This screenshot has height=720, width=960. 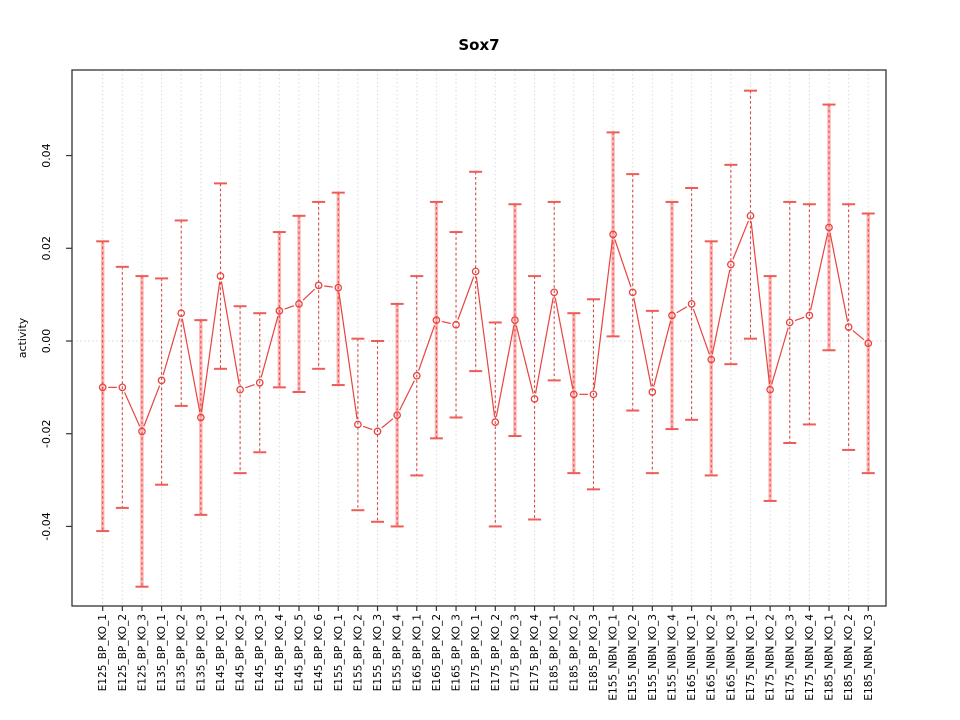 I want to click on x-tick-label: E145_BP_KO_6, so click(x=319, y=653).